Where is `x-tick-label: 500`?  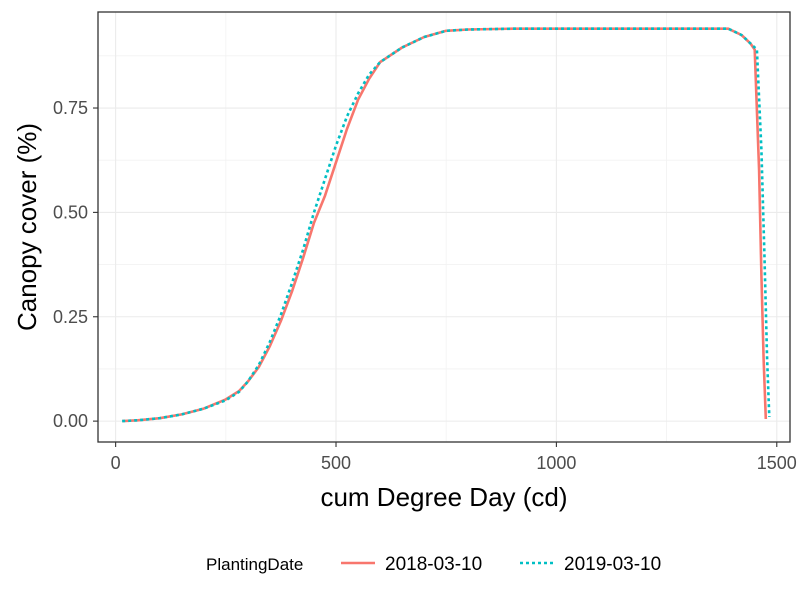 x-tick-label: 500 is located at coordinates (336, 463).